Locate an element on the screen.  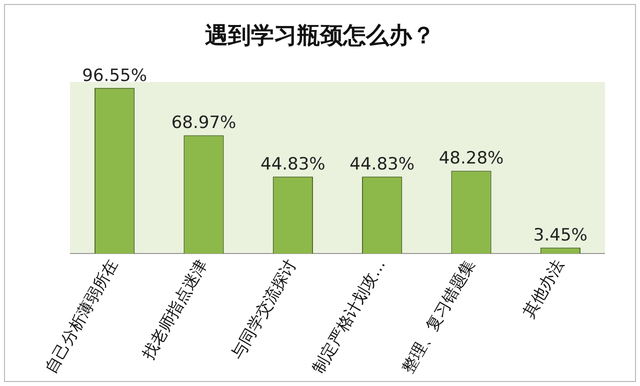
data-label: 48.28% is located at coordinates (471, 158).